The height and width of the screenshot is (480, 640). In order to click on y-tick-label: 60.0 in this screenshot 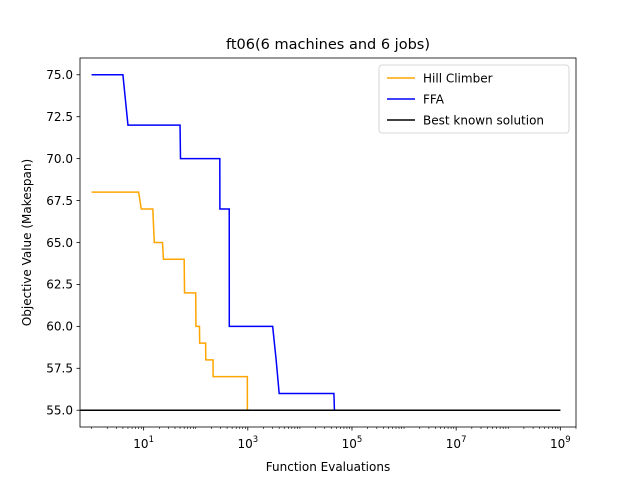, I will do `click(59, 327)`.